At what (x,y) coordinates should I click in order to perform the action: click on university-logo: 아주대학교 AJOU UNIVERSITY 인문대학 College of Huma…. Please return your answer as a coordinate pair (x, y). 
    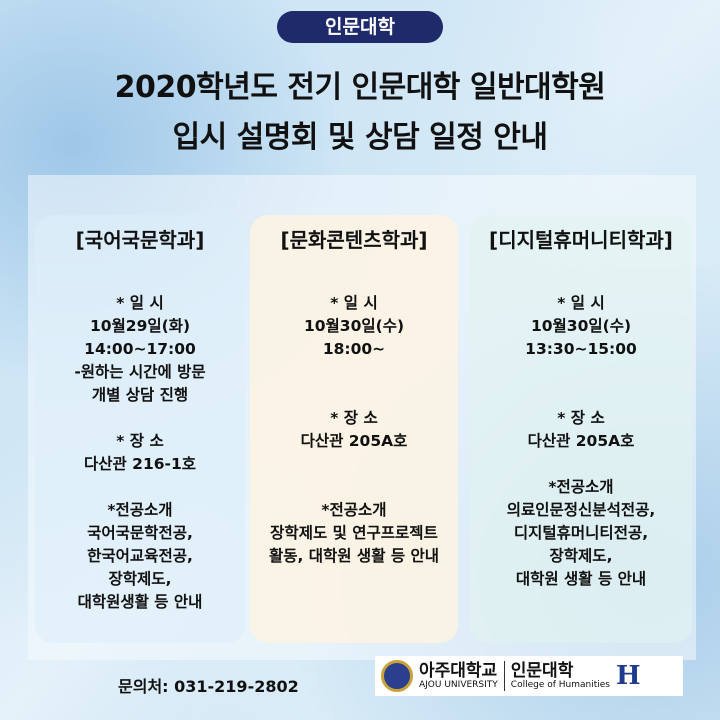
    Looking at the image, I should click on (529, 676).